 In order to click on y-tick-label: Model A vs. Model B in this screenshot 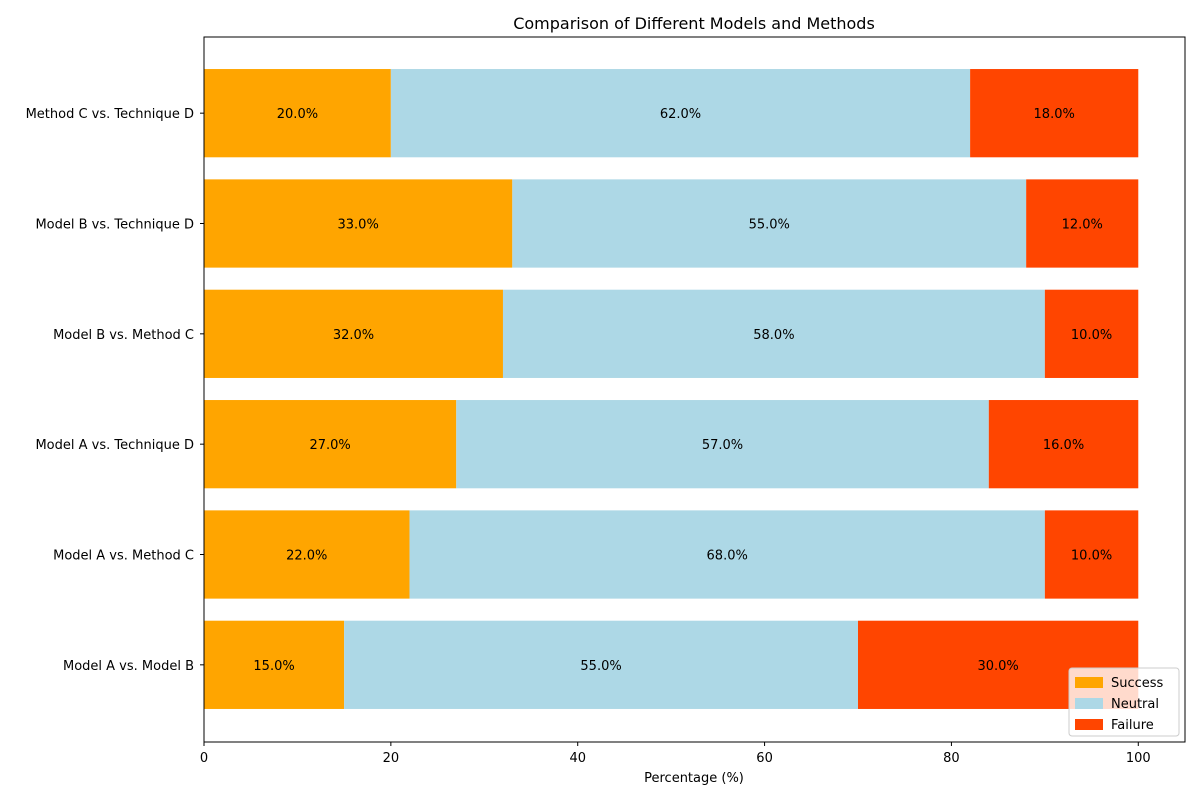, I will do `click(128, 666)`.